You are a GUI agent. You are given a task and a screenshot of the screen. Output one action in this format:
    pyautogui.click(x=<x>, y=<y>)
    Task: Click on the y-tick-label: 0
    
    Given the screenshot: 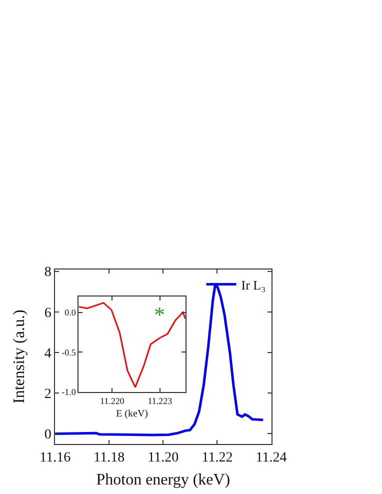 What is the action you would take?
    pyautogui.click(x=48, y=435)
    